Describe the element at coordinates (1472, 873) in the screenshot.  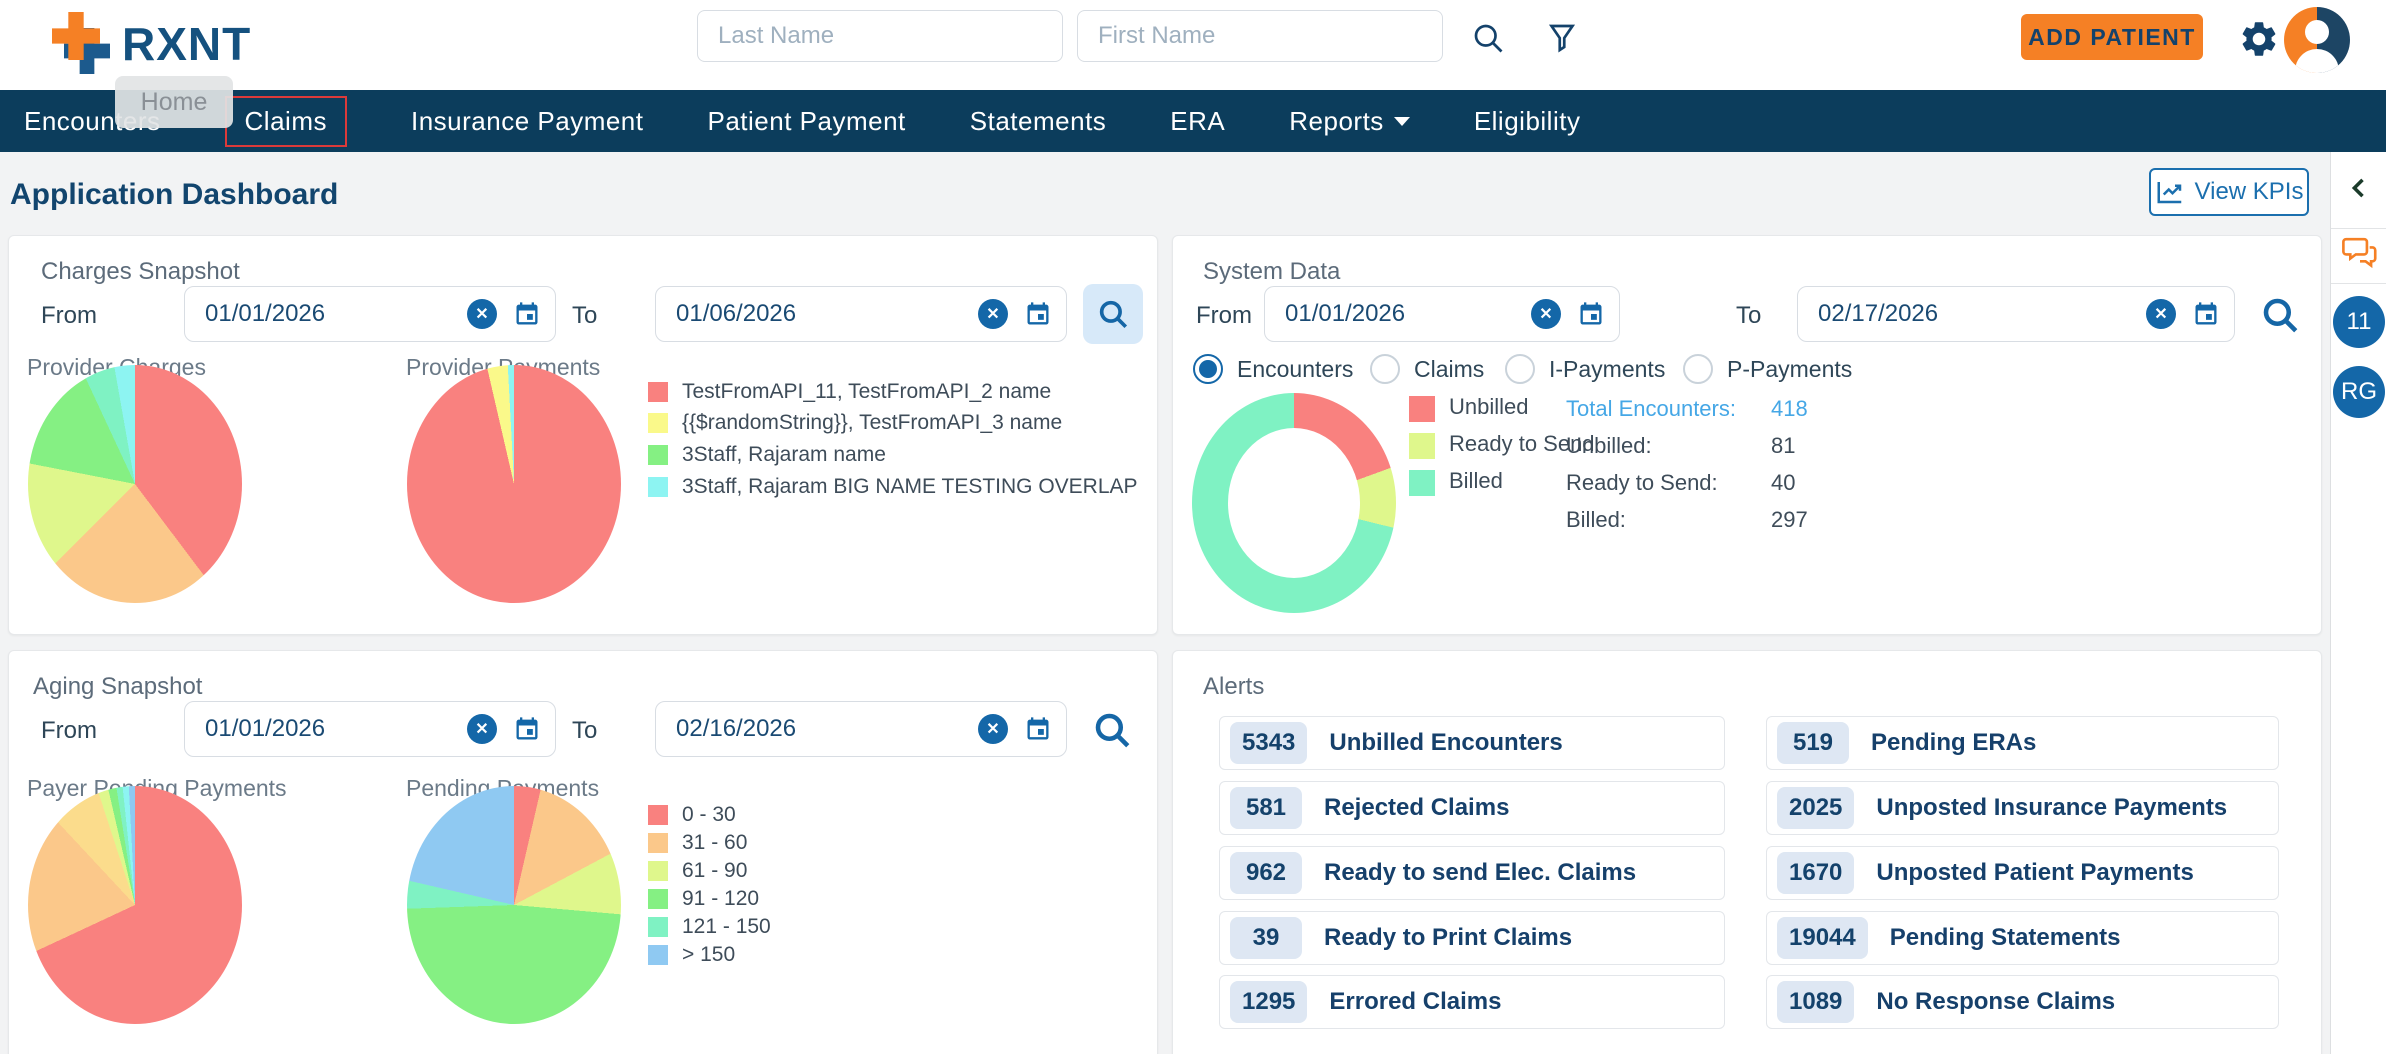
I see `alert-ready-to-send-elec-claims: 962 Ready to send Elec. Claims` at that location.